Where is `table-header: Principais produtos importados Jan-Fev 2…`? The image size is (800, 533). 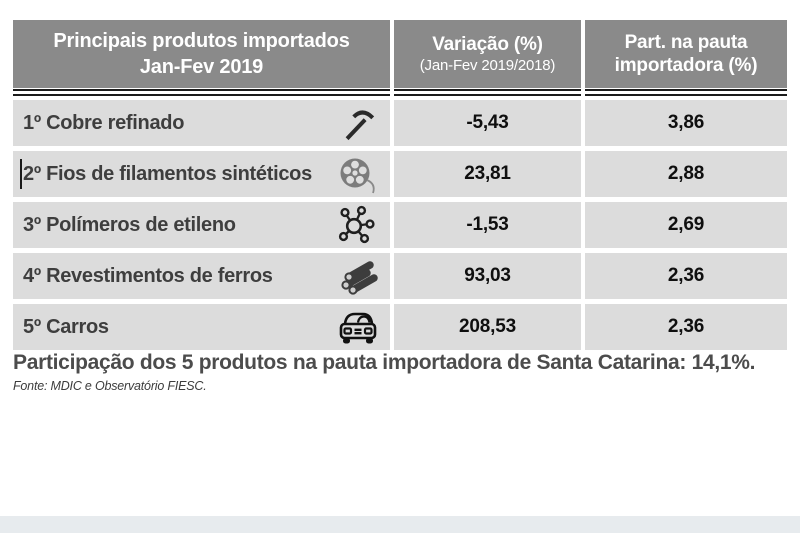 table-header: Principais produtos importados Jan-Fev 2… is located at coordinates (400, 54).